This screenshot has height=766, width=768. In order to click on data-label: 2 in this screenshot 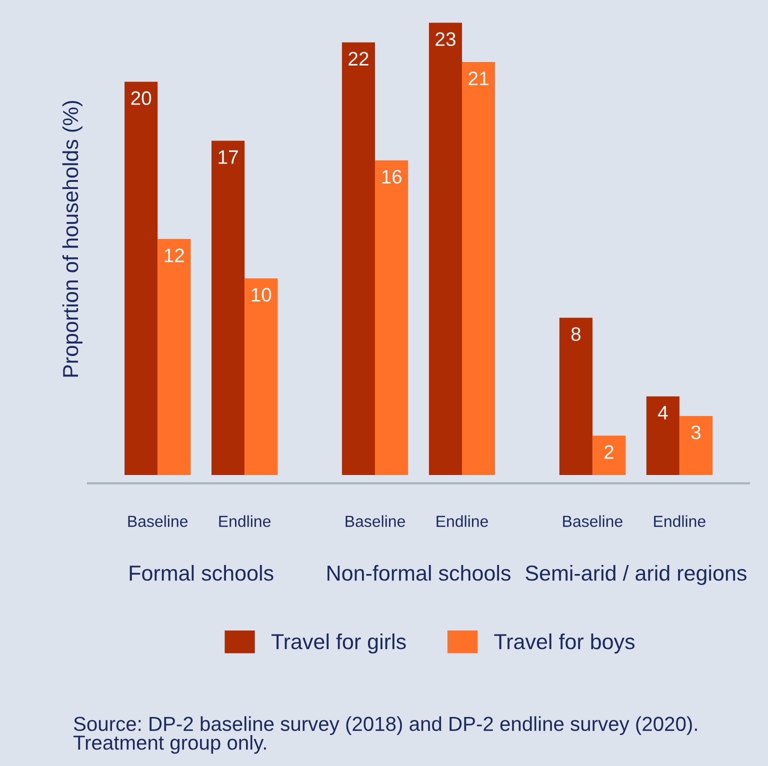, I will do `click(609, 452)`.